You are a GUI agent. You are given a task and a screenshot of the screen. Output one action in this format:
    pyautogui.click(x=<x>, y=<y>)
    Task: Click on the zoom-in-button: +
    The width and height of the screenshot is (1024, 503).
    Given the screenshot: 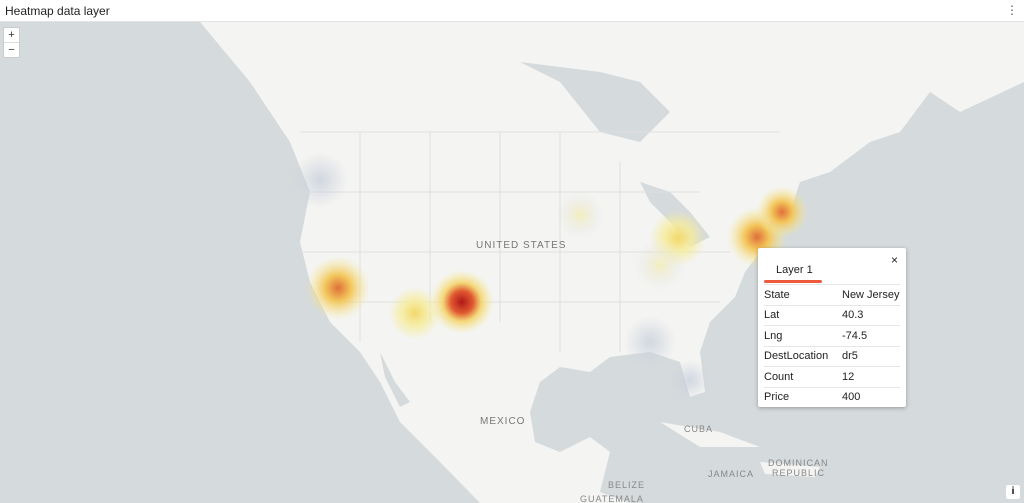 What is the action you would take?
    pyautogui.click(x=11, y=35)
    